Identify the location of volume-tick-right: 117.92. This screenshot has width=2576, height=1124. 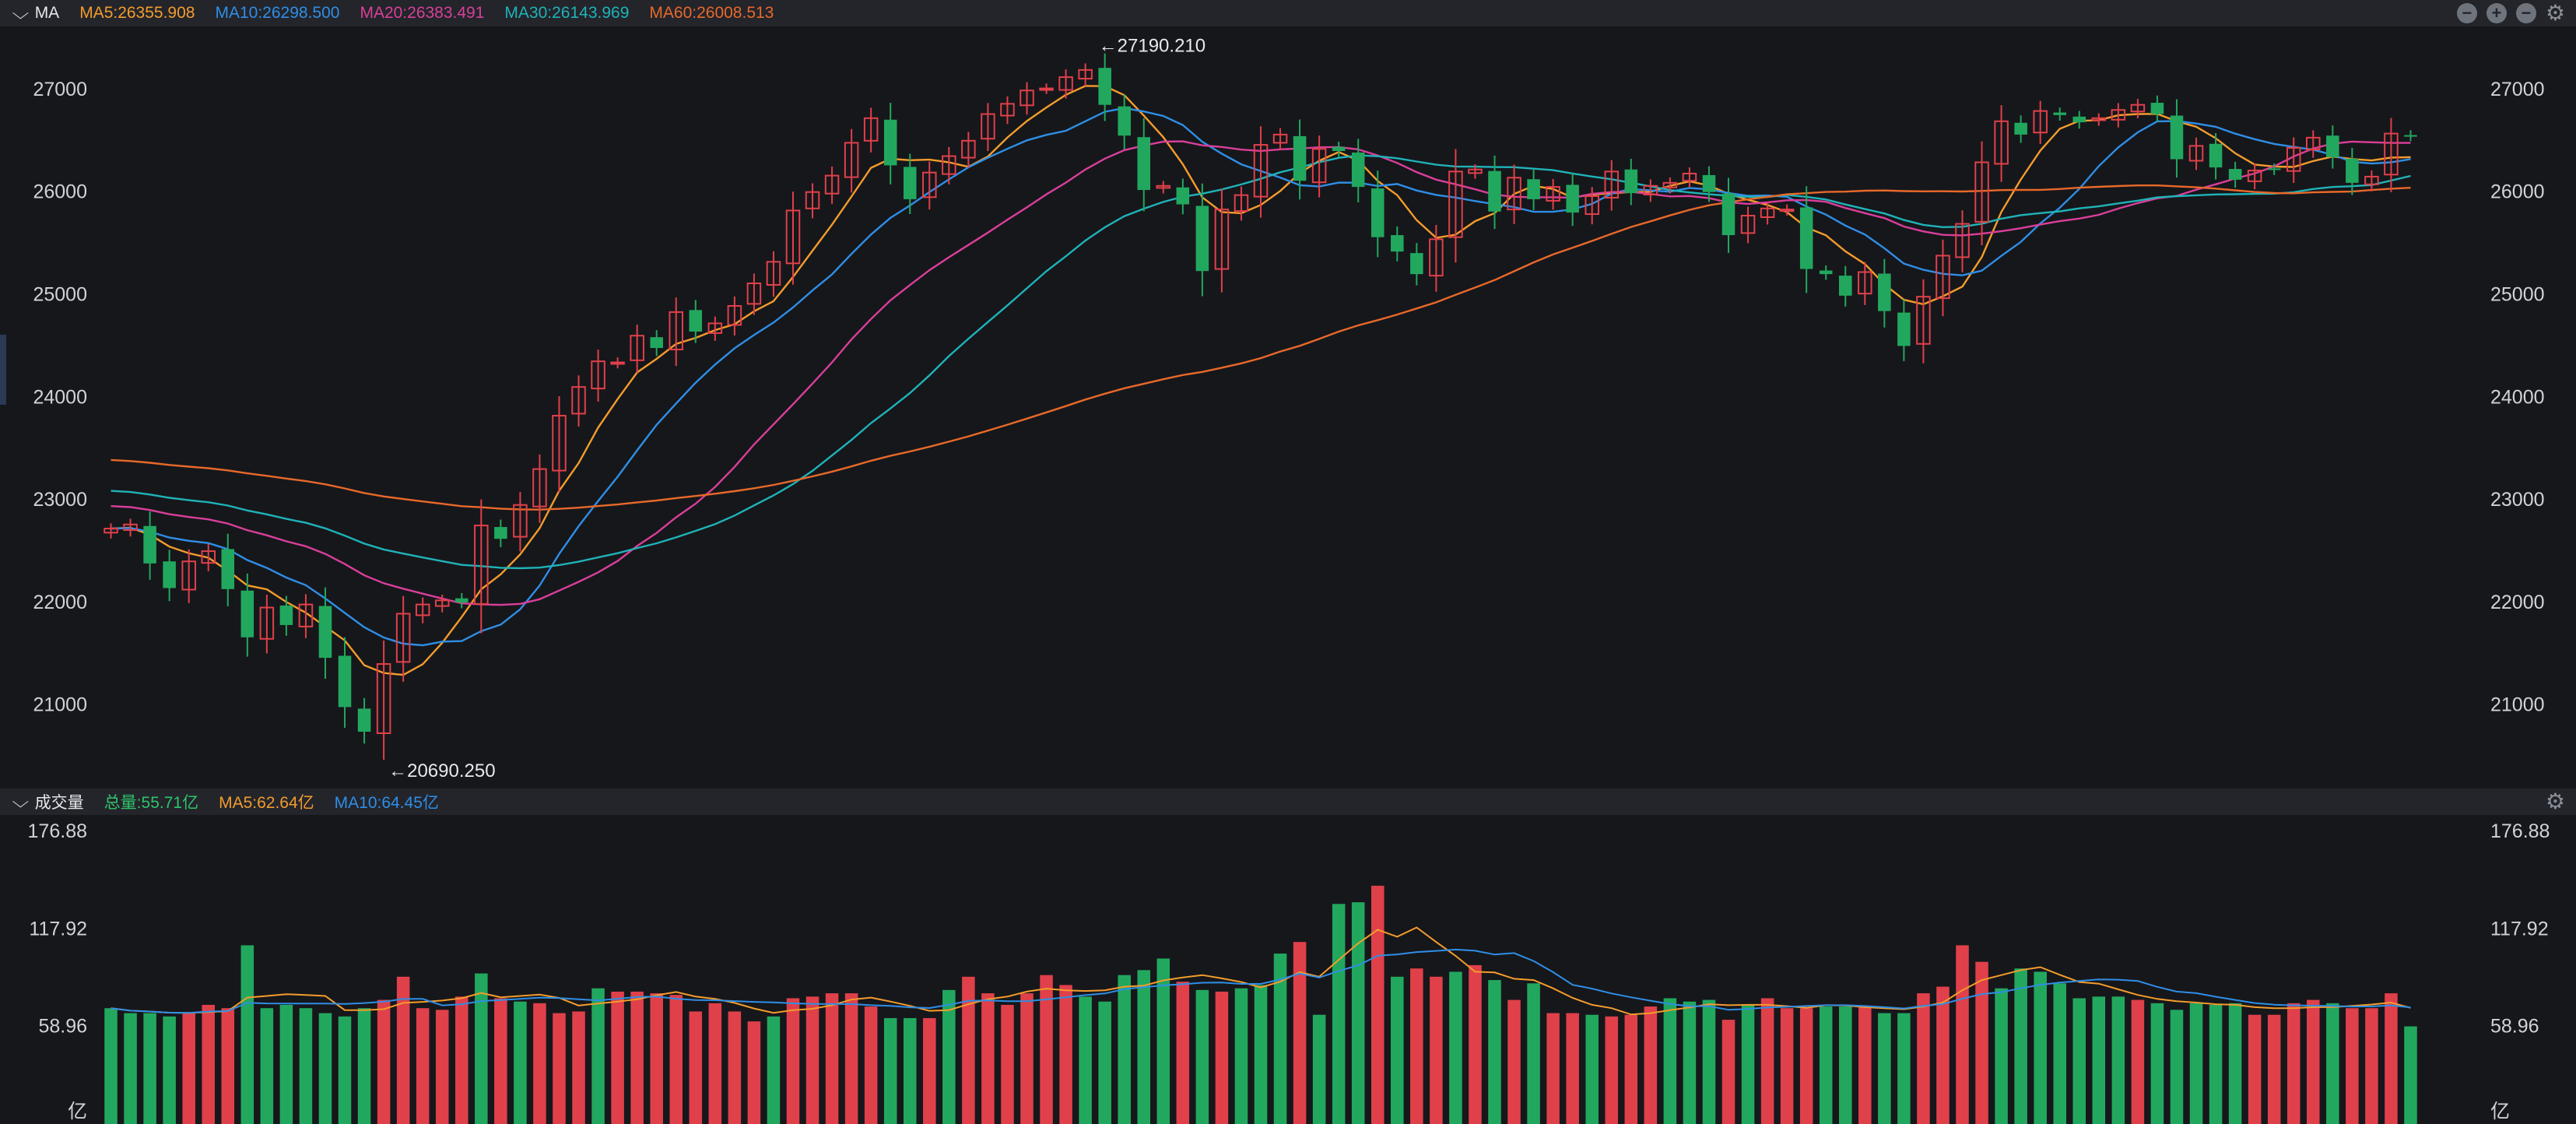
(2520, 929).